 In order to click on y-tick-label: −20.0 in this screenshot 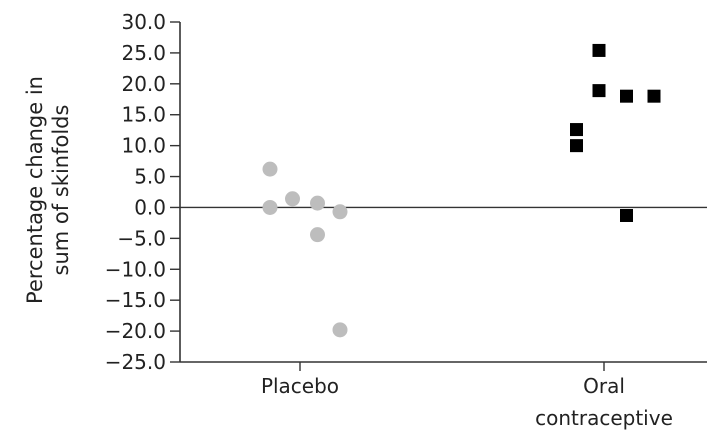, I will do `click(135, 331)`.